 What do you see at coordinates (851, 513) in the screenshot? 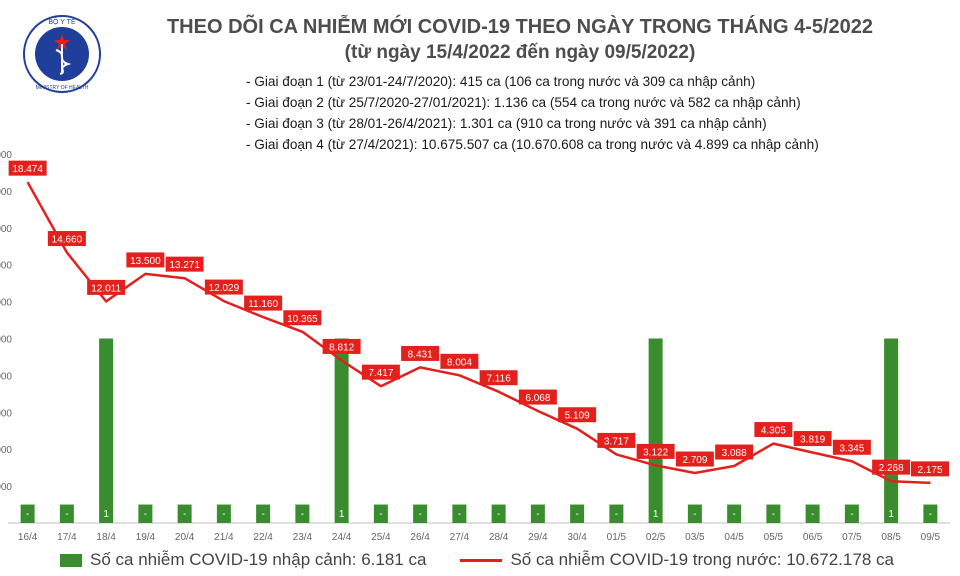
I see `bar-imported-07/5` at bounding box center [851, 513].